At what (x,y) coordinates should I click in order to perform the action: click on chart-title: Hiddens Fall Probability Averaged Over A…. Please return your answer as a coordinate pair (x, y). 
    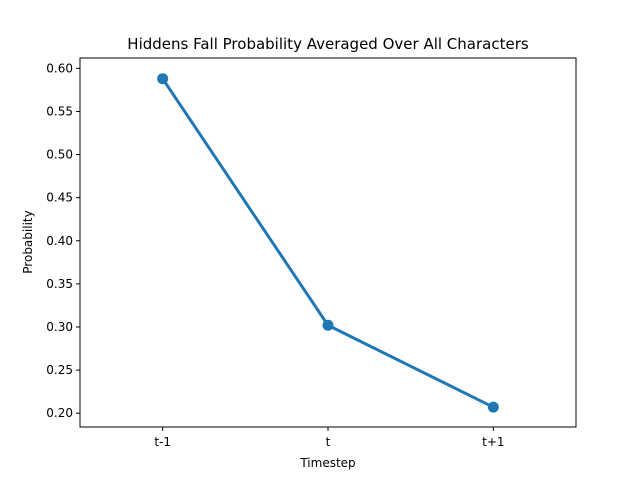
    Looking at the image, I should click on (328, 44).